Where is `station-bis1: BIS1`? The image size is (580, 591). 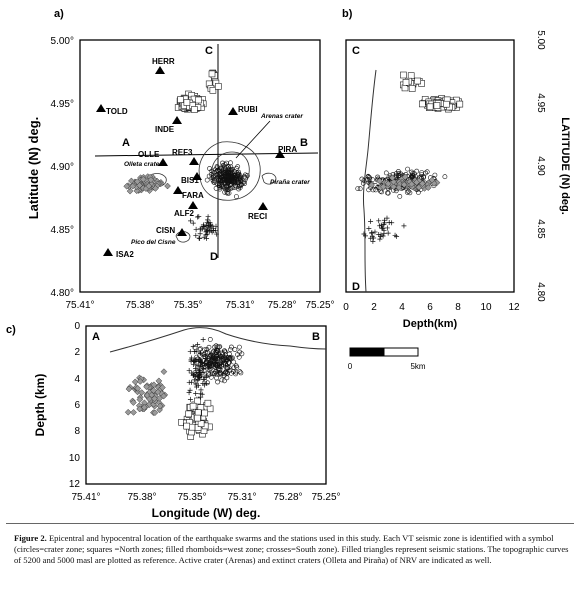
station-bis1: BIS1 is located at coordinates (191, 178).